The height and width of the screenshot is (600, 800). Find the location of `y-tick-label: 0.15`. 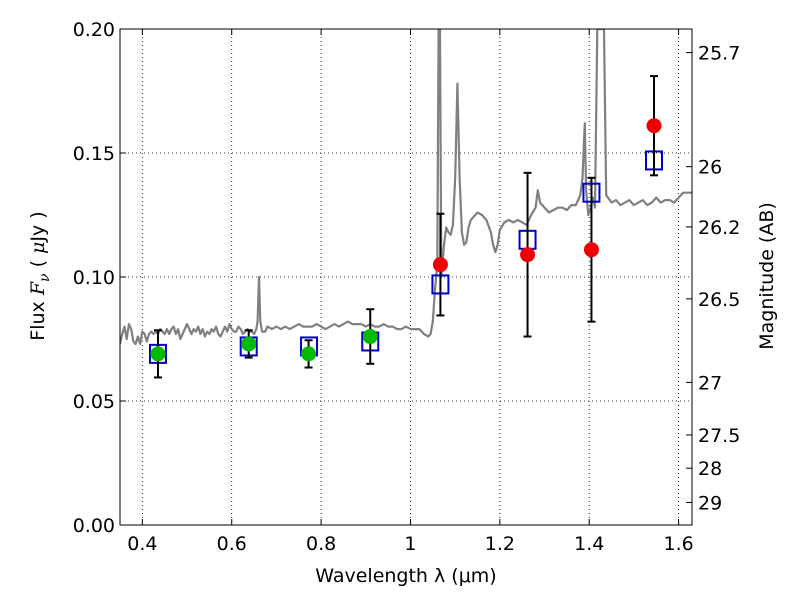

y-tick-label: 0.15 is located at coordinates (94, 154).